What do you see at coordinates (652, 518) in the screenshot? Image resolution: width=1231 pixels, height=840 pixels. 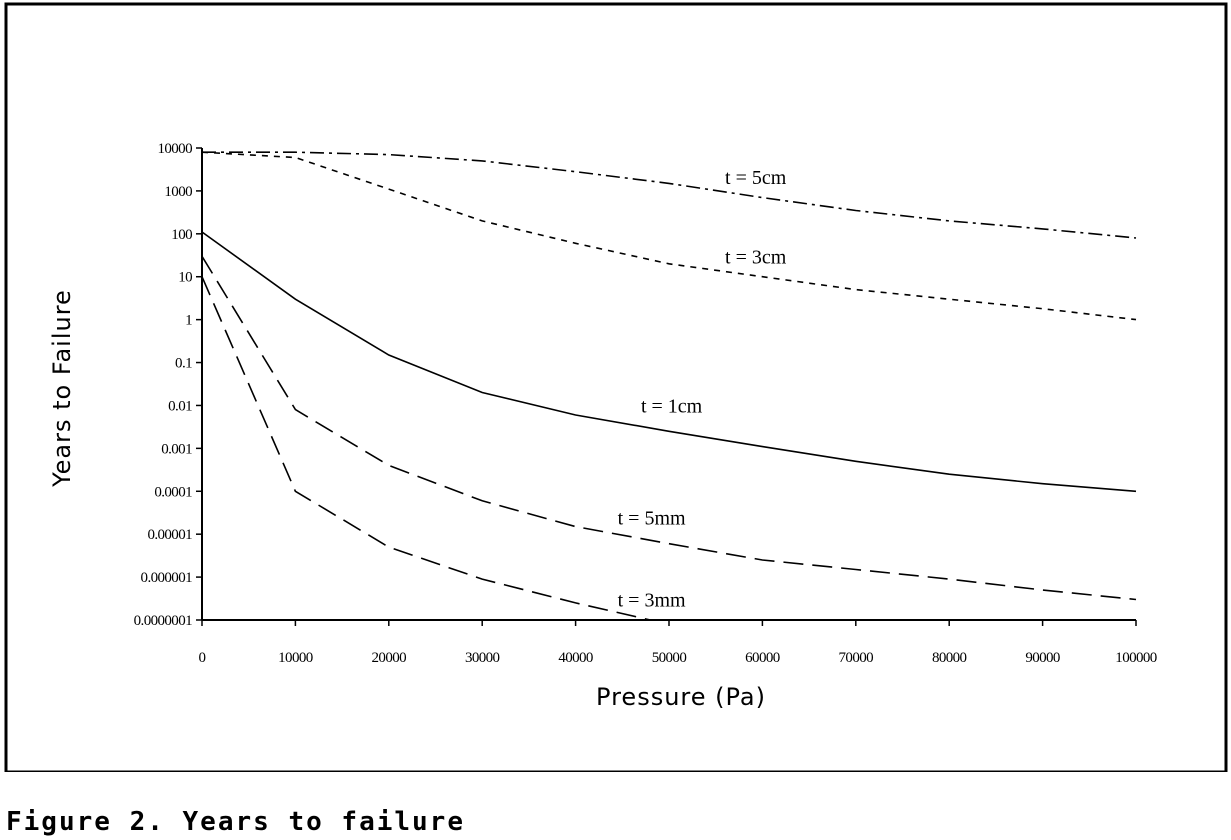 I see `series-label-3: t = 5mm` at bounding box center [652, 518].